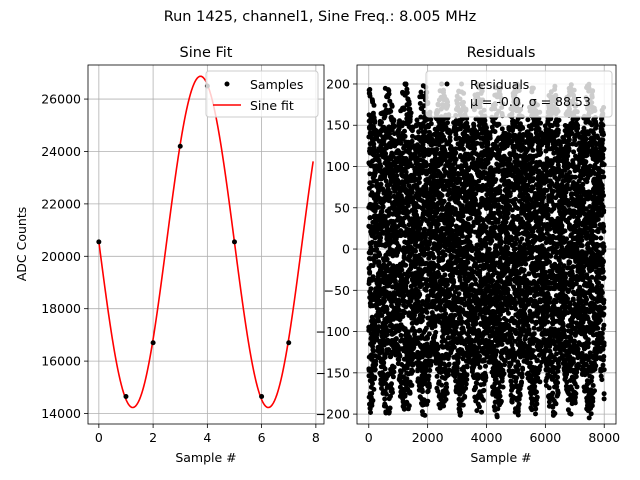 This screenshot has width=640, height=480. What do you see at coordinates (61, 151) in the screenshot?
I see `sine-fit-ytick-label: 24000` at bounding box center [61, 151].